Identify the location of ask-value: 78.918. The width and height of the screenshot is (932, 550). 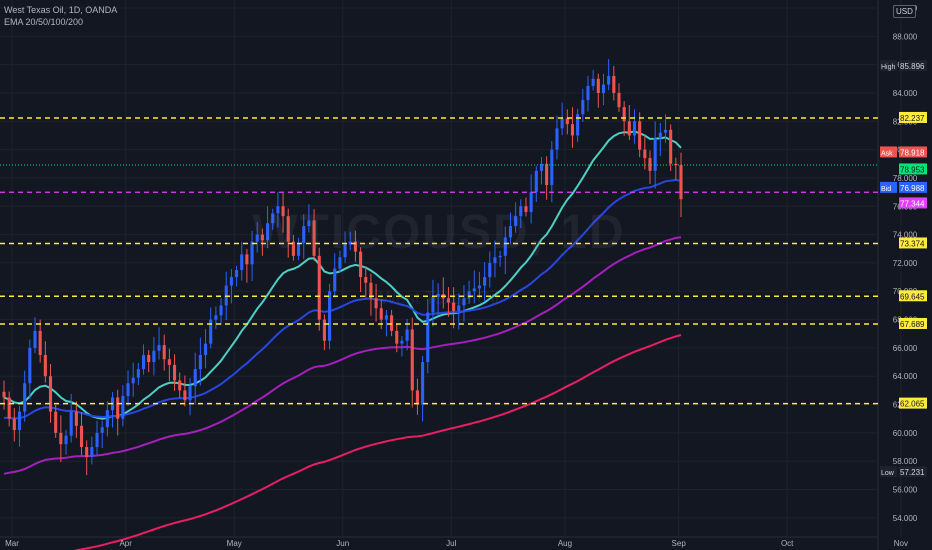
(912, 152).